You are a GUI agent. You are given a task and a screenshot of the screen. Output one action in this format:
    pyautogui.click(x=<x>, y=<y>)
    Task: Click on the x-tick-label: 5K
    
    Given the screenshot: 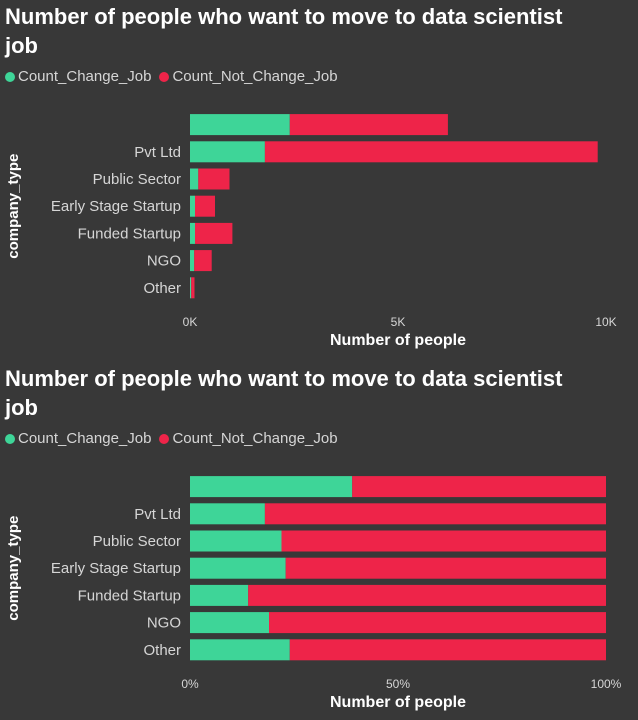 What is the action you would take?
    pyautogui.click(x=398, y=322)
    